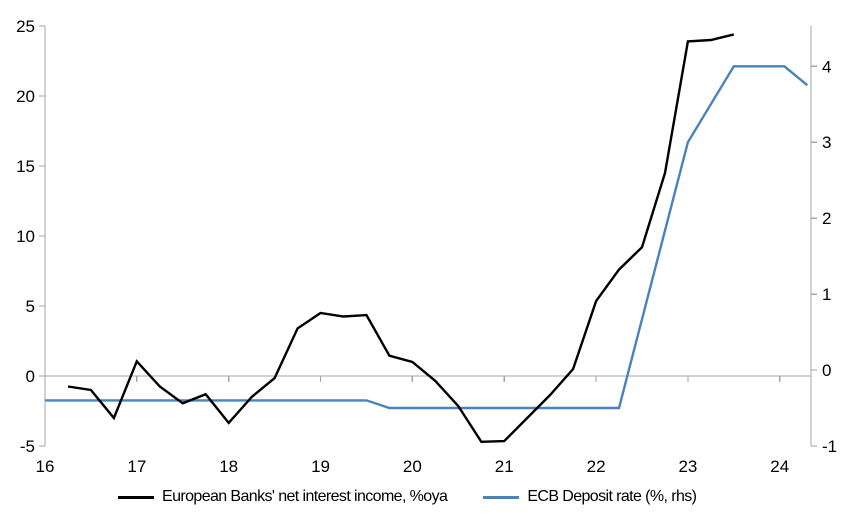 The width and height of the screenshot is (852, 531). I want to click on x-axis-tick-label: 23, so click(687, 466).